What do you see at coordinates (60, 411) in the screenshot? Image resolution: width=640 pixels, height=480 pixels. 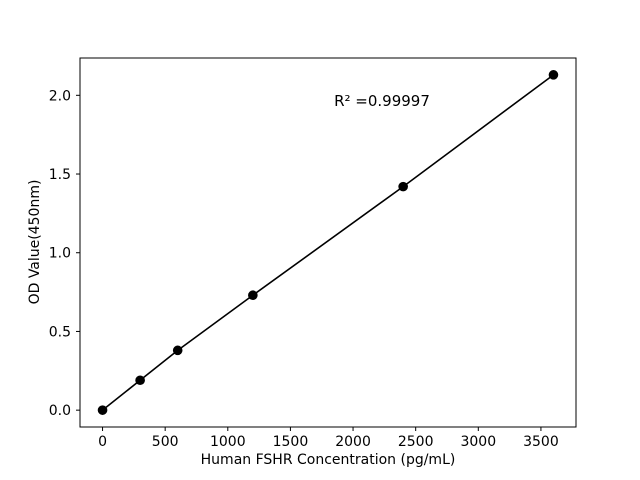 I see `y-tick-label: 0.0` at bounding box center [60, 411].